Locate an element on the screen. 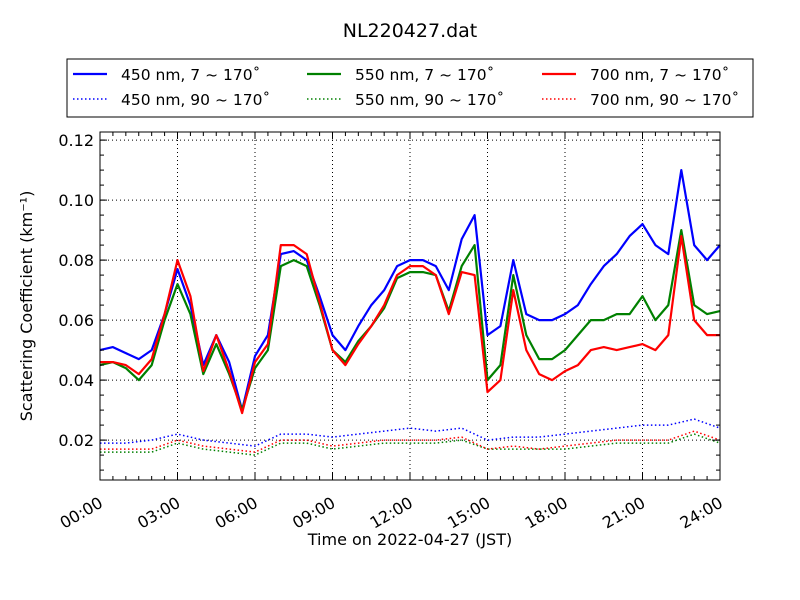 The width and height of the screenshot is (800, 600). legend-label-4: 550 nm, 90 ~ 170˚ is located at coordinates (429, 100).